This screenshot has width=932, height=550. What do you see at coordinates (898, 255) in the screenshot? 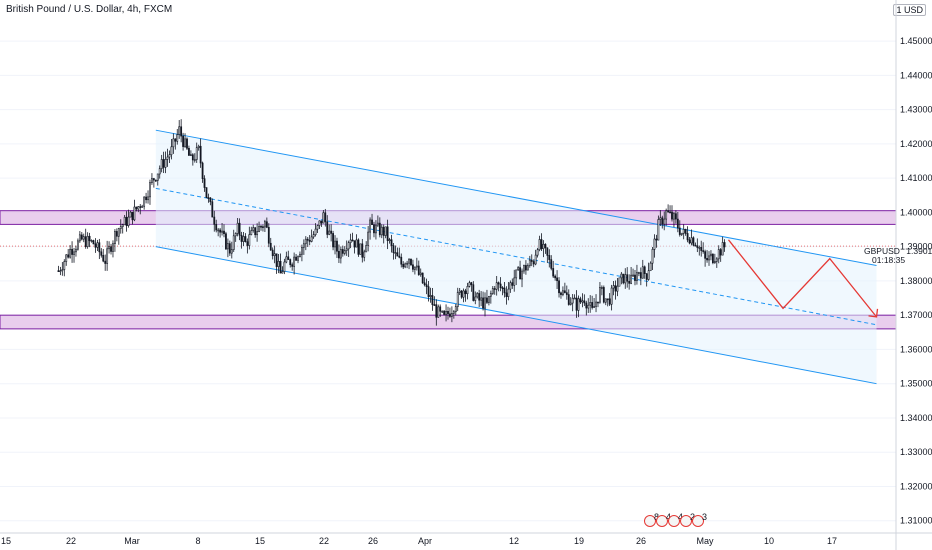
I see `current-price-label: GBPUSD 1.39015 01:18:35` at bounding box center [898, 255].